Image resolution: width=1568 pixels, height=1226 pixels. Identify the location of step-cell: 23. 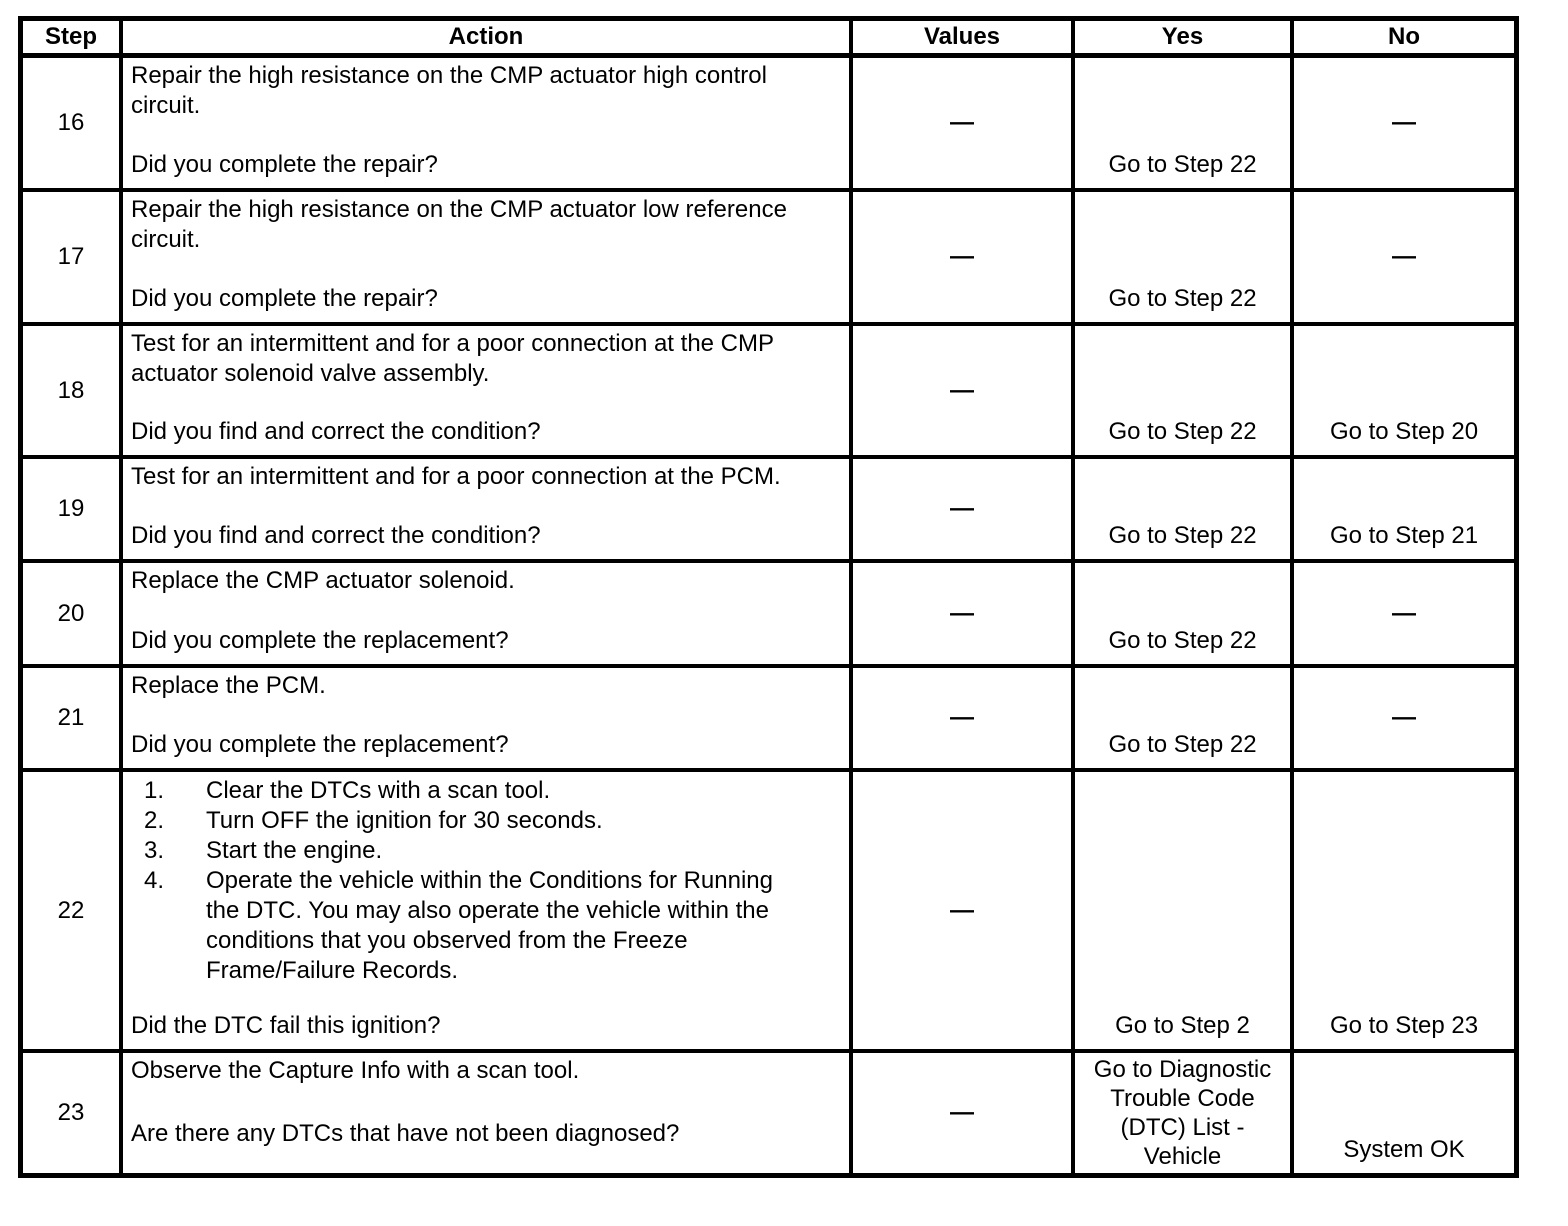
(73, 1113).